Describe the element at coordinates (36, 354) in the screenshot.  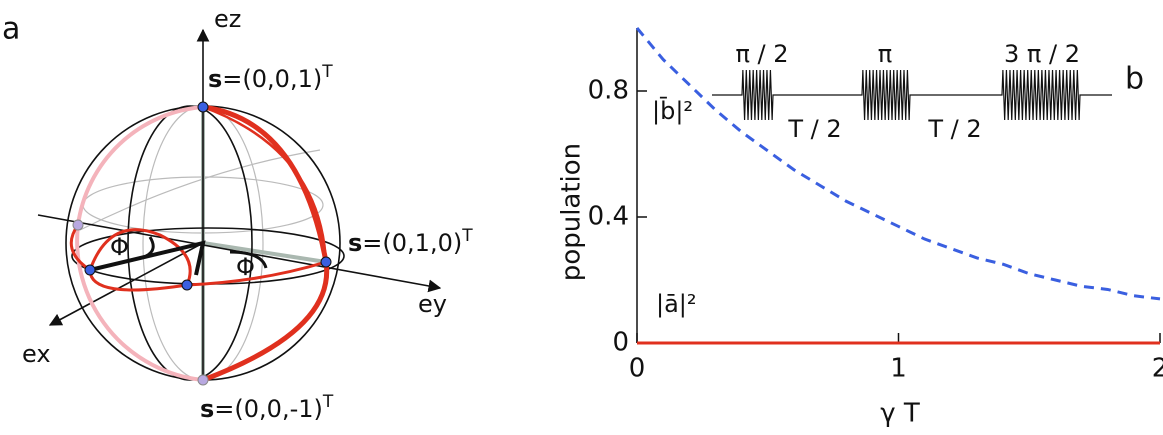
I see `axis-label: ex` at that location.